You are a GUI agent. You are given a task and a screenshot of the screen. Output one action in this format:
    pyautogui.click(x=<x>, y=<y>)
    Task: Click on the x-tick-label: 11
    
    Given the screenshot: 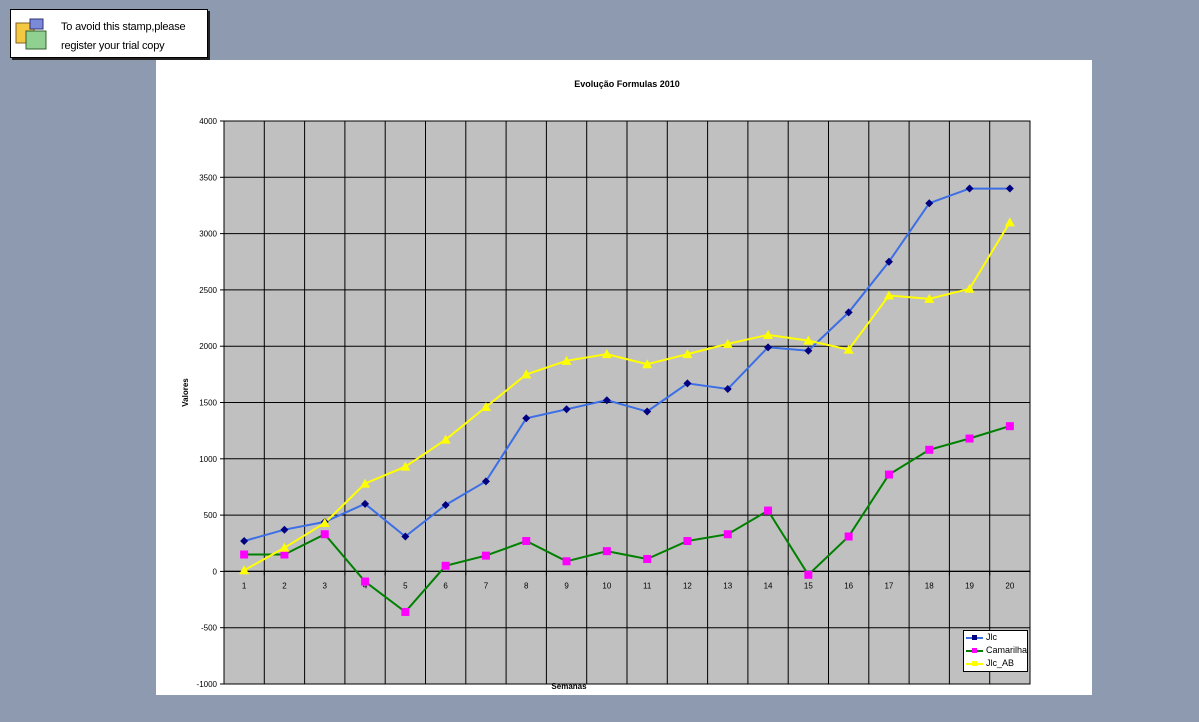 What is the action you would take?
    pyautogui.click(x=647, y=585)
    